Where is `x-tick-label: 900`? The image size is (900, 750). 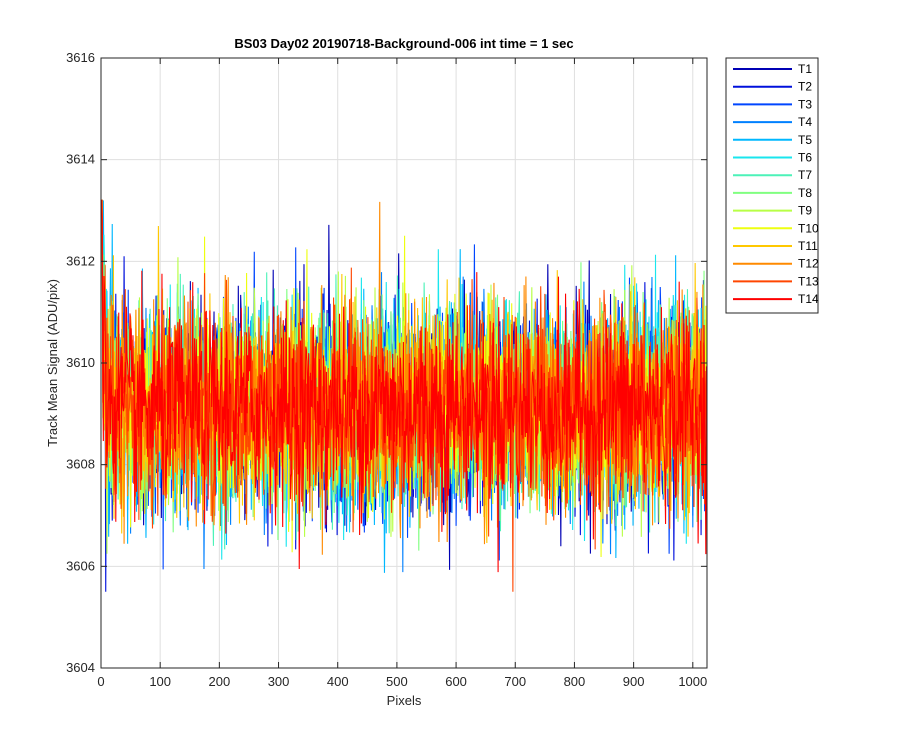
x-tick-label: 900 is located at coordinates (634, 681).